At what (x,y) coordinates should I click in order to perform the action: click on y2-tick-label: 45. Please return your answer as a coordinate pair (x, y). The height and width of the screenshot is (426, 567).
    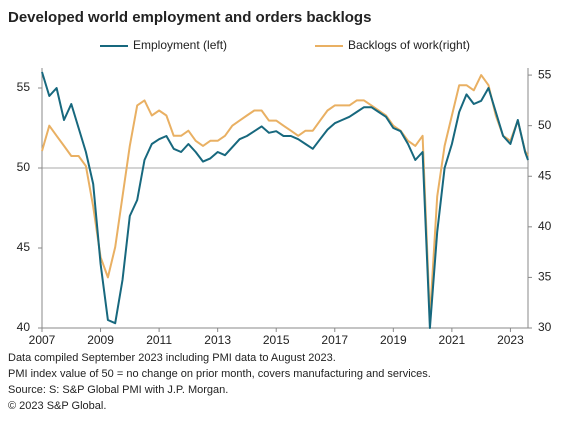
    Looking at the image, I should click on (545, 175).